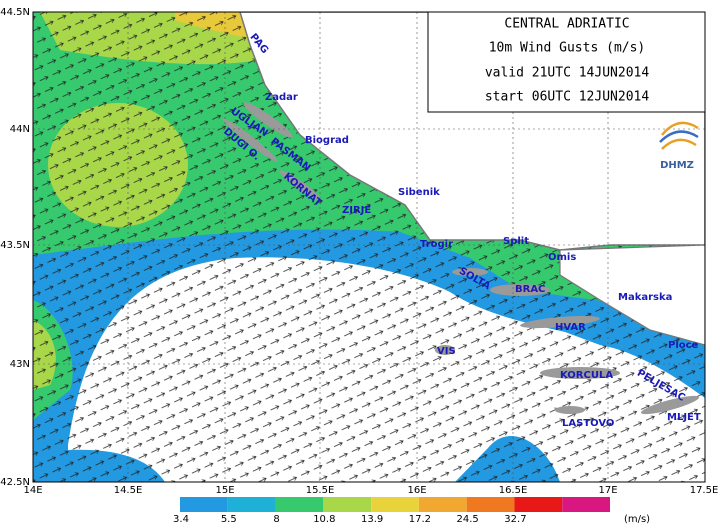 The height and width of the screenshot is (530, 720). What do you see at coordinates (229, 519) in the screenshot?
I see `colorbar-label: 5.5` at bounding box center [229, 519].